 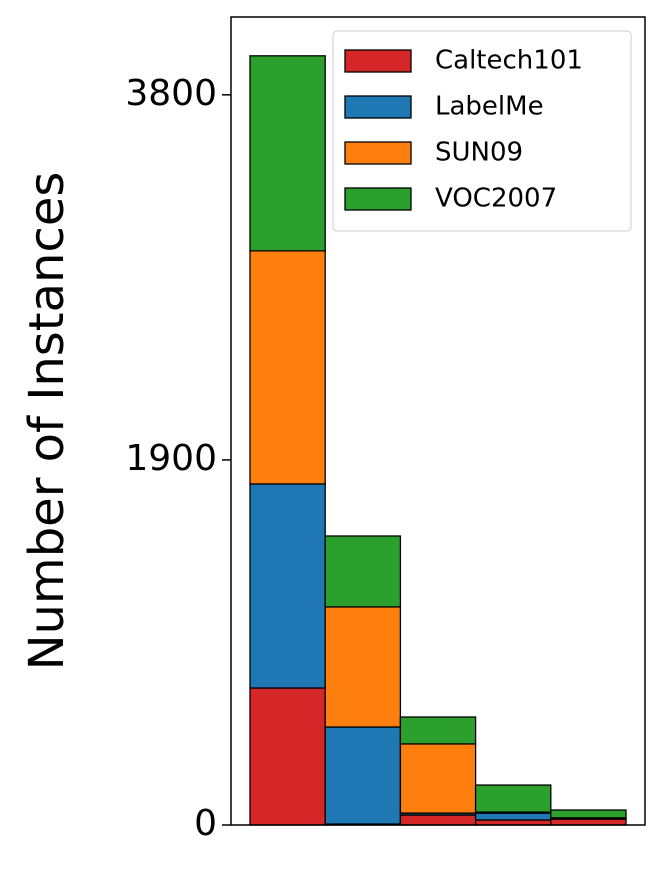 I want to click on y-tick-label: 0, so click(x=205, y=823).